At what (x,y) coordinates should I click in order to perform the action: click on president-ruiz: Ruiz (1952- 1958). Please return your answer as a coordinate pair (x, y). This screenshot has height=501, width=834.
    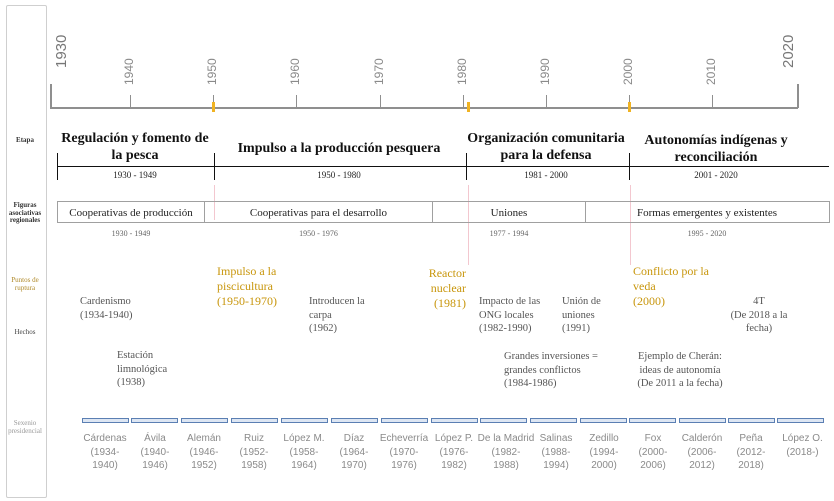
    Looking at the image, I should click on (254, 452).